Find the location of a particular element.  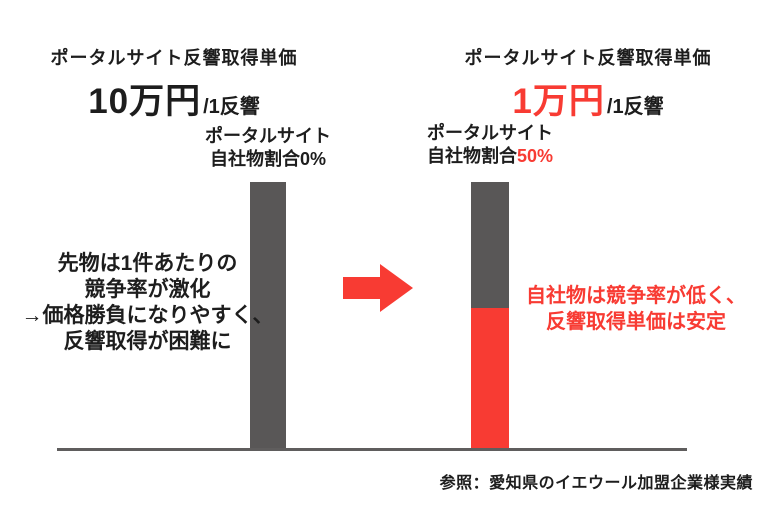

after-bar-label-line1: ポータルサイト is located at coordinates (490, 133).